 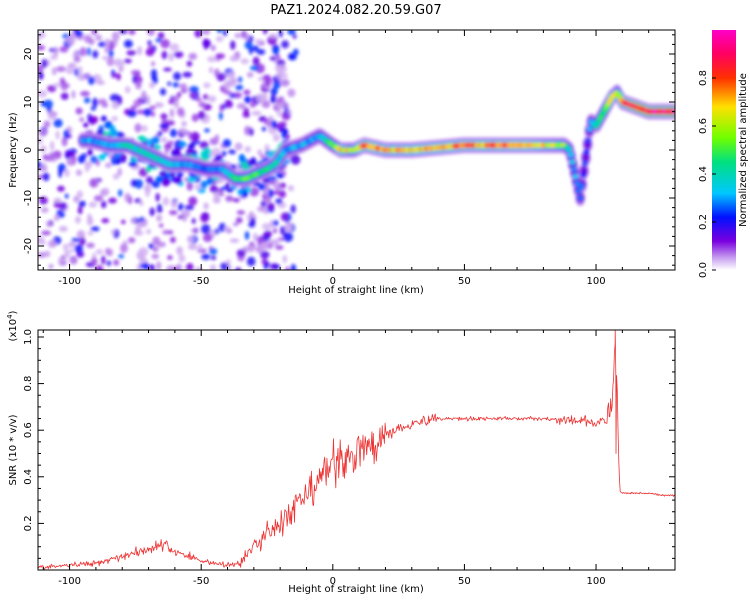 What do you see at coordinates (28, 430) in the screenshot?
I see `y-tick-label: 0.6` at bounding box center [28, 430].